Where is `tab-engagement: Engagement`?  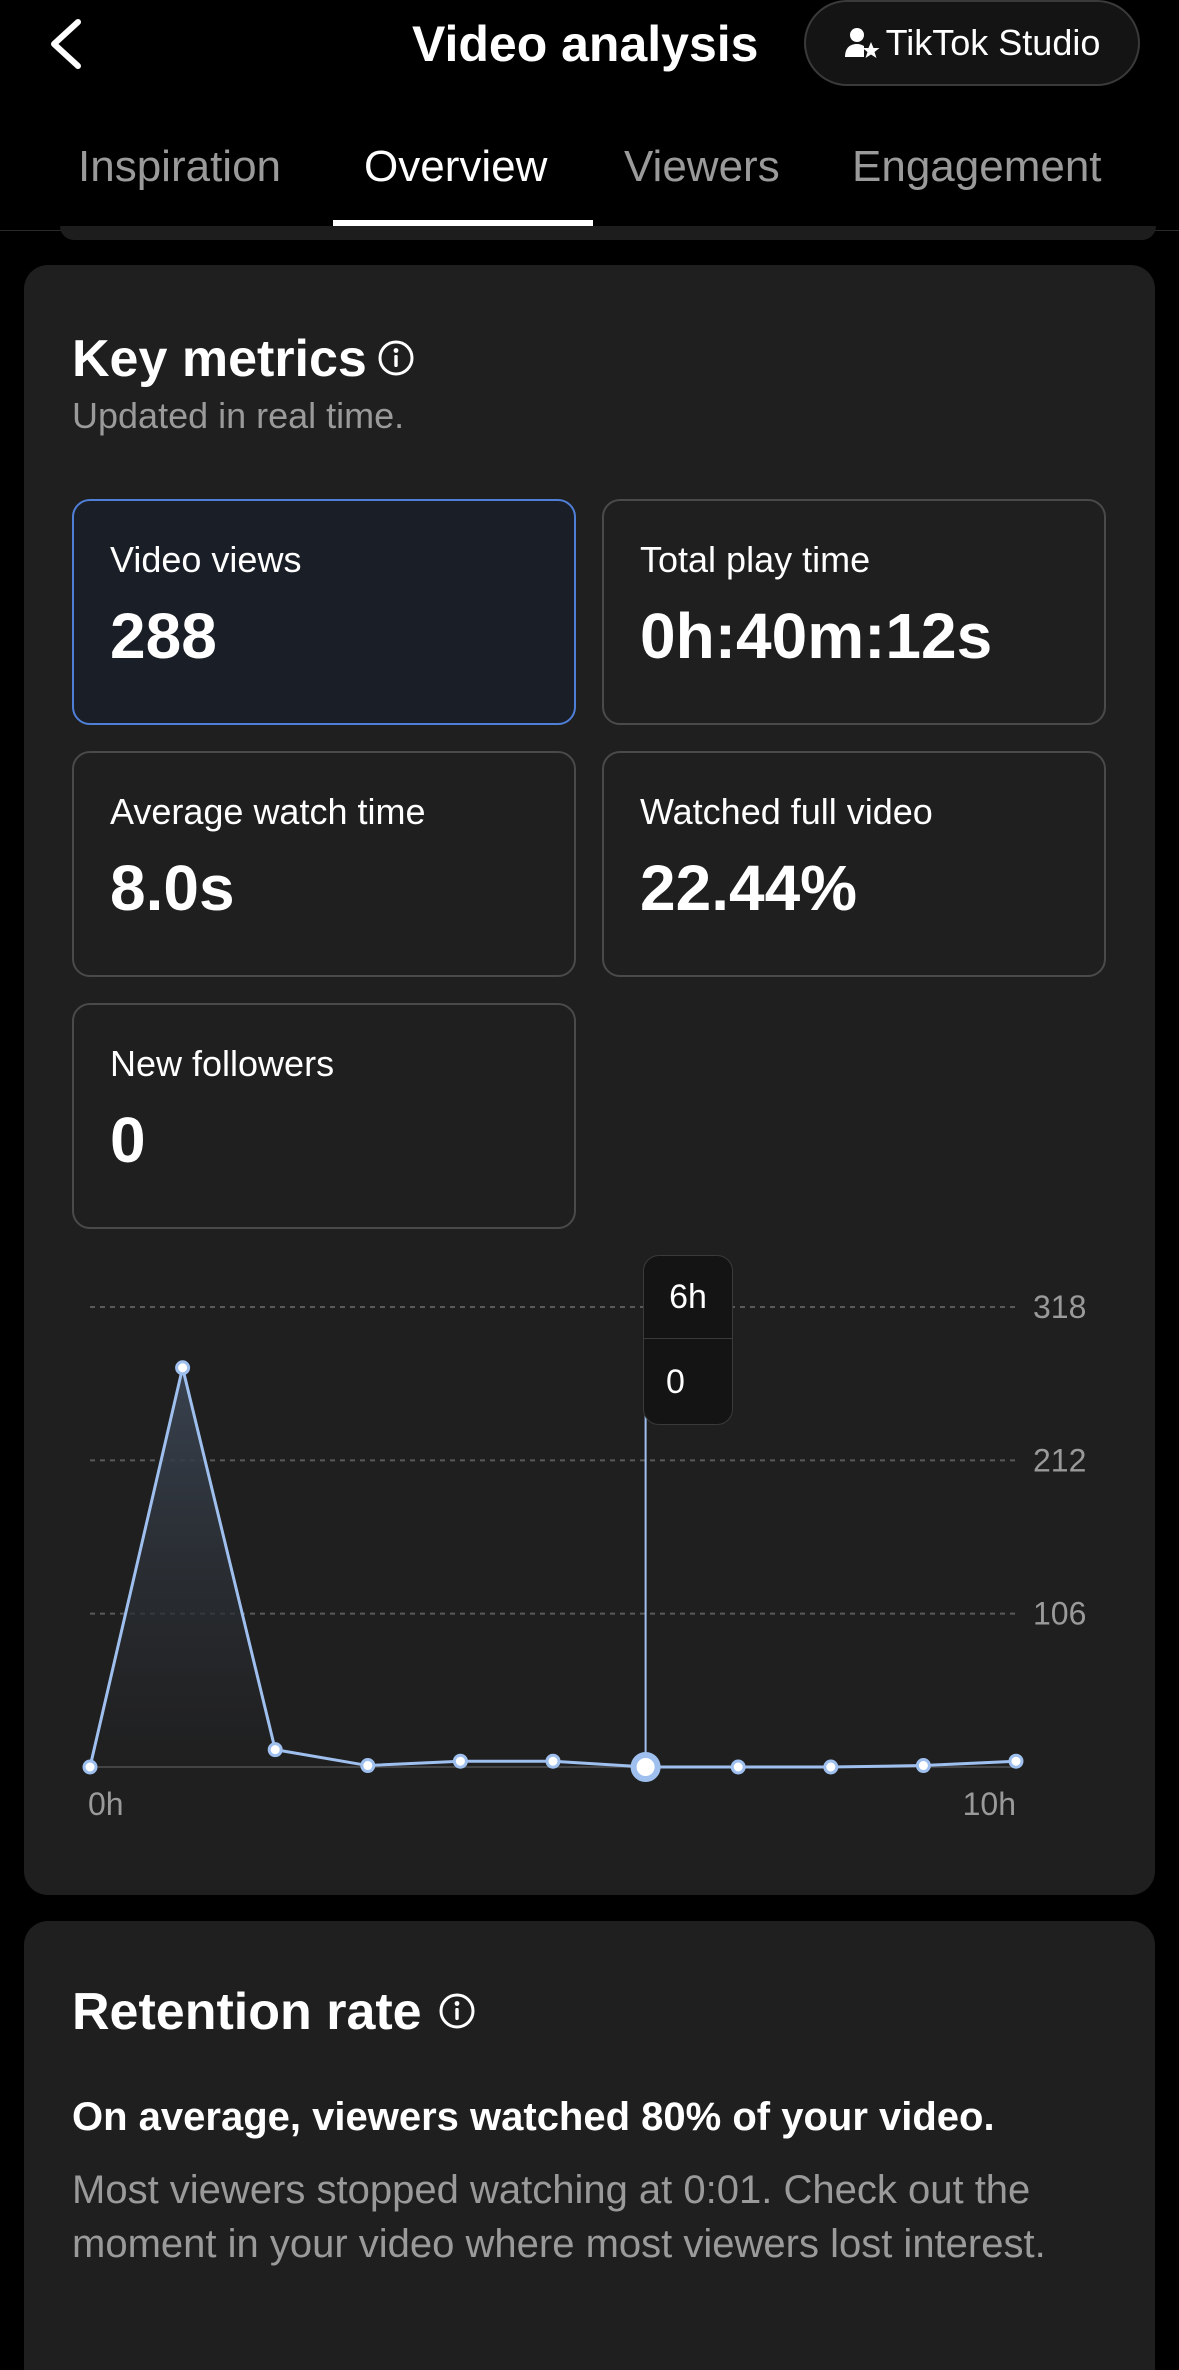
tab-engagement: Engagement is located at coordinates (977, 166).